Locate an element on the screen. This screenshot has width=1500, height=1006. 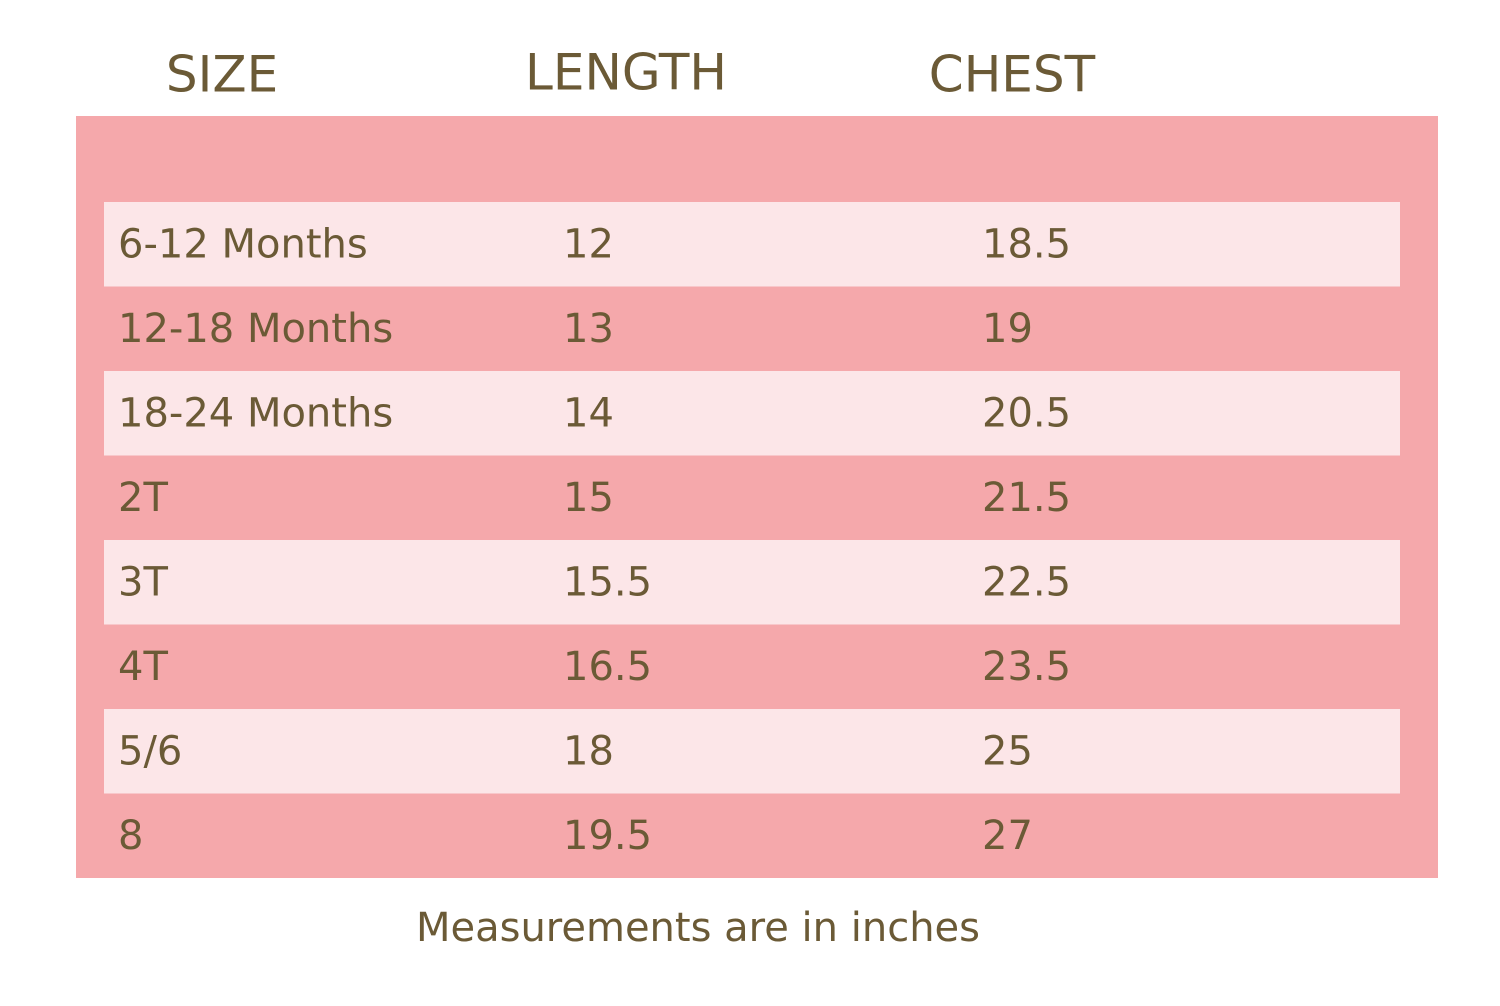
table-cell: 18.5 is located at coordinates (1026, 244).